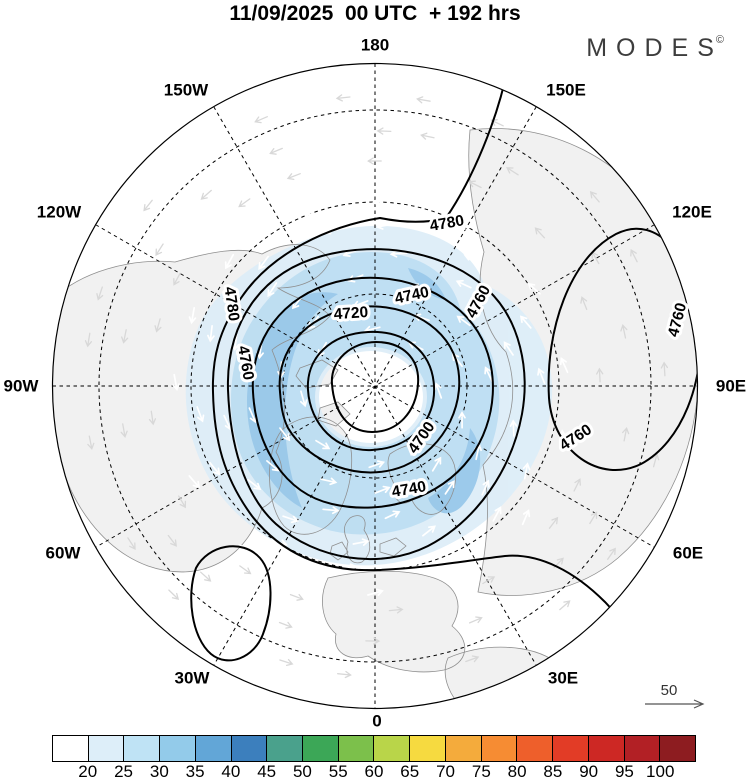 The height and width of the screenshot is (782, 750). What do you see at coordinates (446, 771) in the screenshot?
I see `colorbar-tick: 70` at bounding box center [446, 771].